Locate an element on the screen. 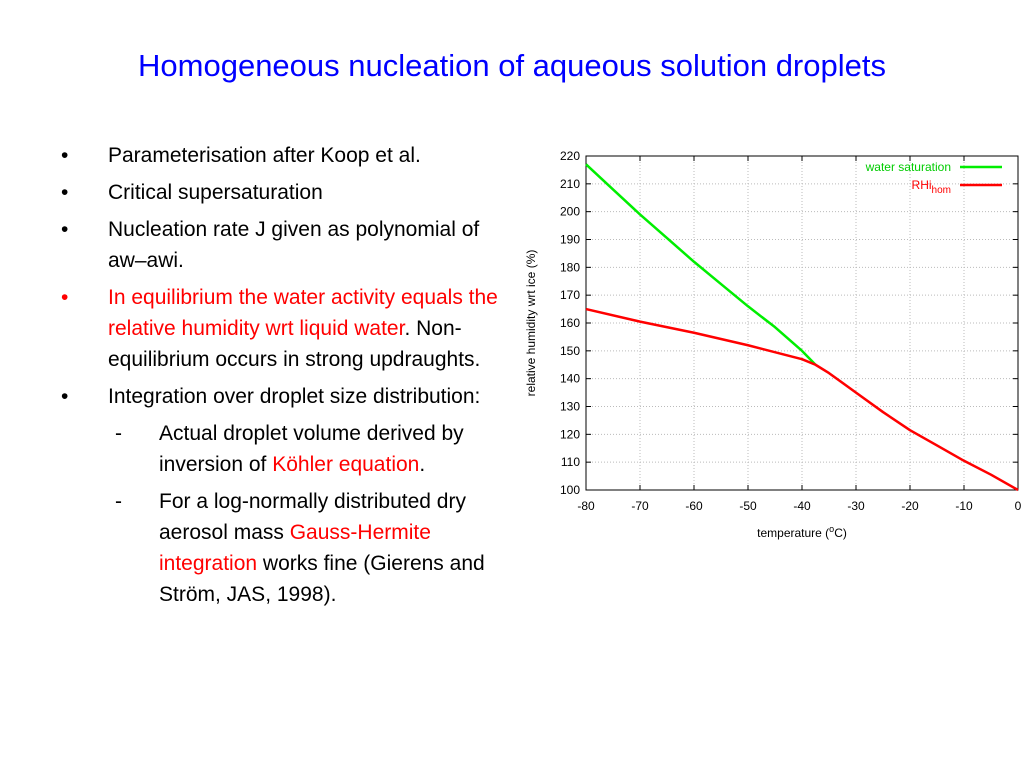 This screenshot has height=768, width=1024. y-tick-label: 190 is located at coordinates (570, 240).